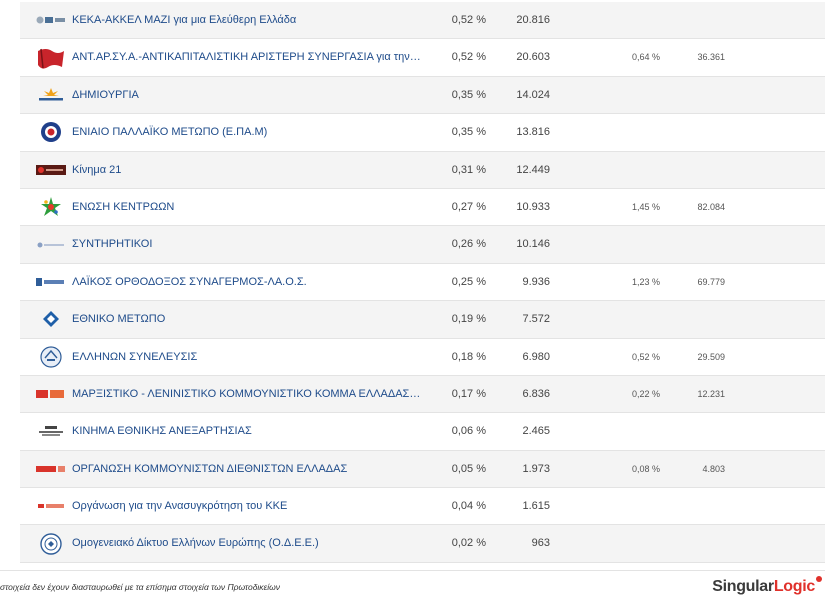  What do you see at coordinates (119, 319) in the screenshot?
I see `party-name-link: ΕΘΝΙΚΟ ΜΕΤΩΠΟ` at bounding box center [119, 319].